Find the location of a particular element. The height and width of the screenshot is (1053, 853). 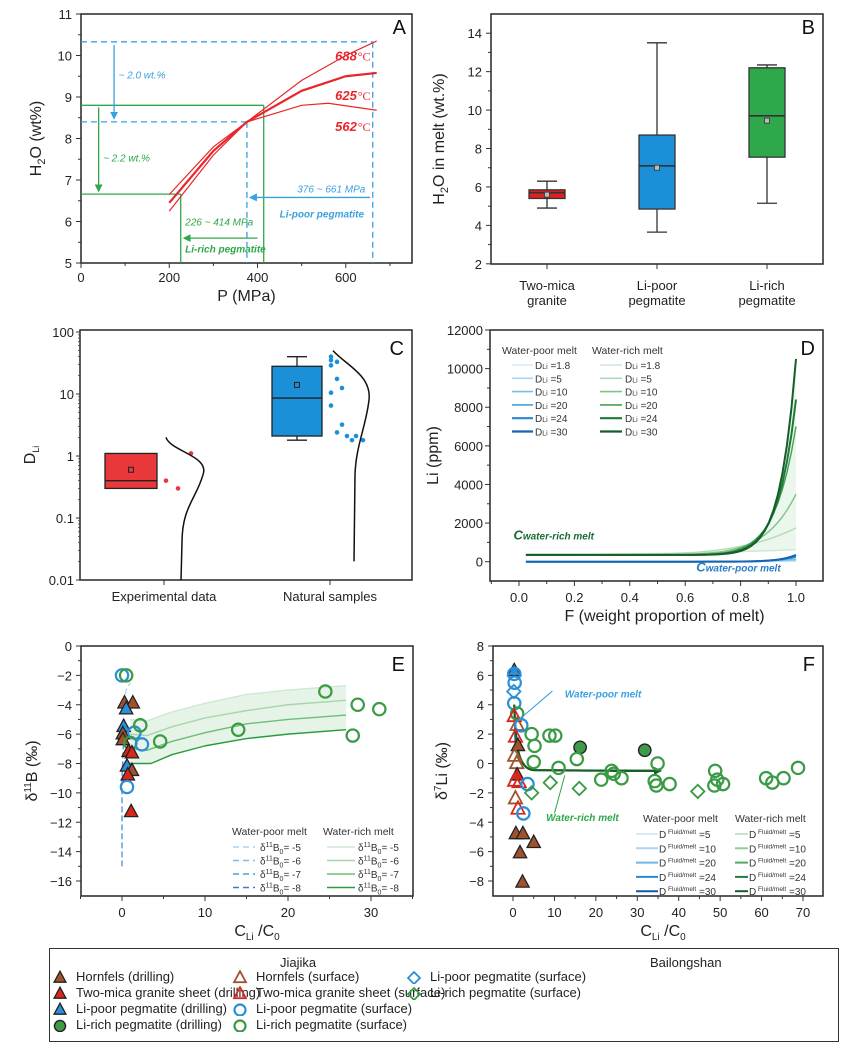

mean-marker is located at coordinates (767, 120).